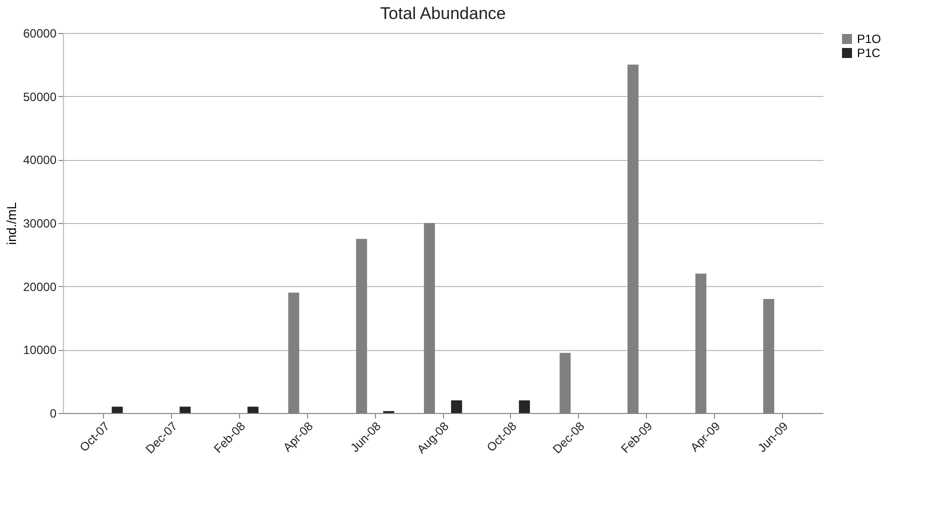 This screenshot has width=949, height=529. What do you see at coordinates (40, 223) in the screenshot?
I see `y-tick-label: 30000` at bounding box center [40, 223].